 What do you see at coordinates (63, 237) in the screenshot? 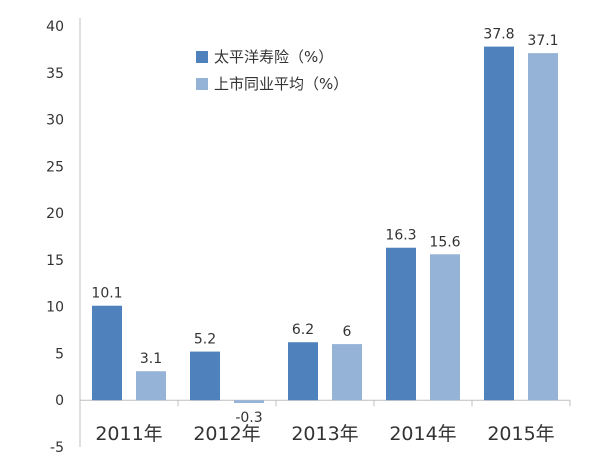
I see `y-axis: -5 0 5 10 15 20 25 30 35 40` at bounding box center [63, 237].